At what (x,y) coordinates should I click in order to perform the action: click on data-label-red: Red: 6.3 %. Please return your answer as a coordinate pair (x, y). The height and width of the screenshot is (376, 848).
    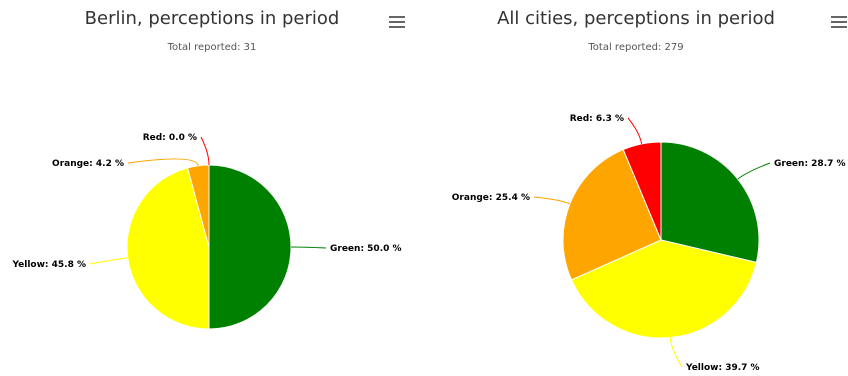
    Looking at the image, I should click on (597, 119).